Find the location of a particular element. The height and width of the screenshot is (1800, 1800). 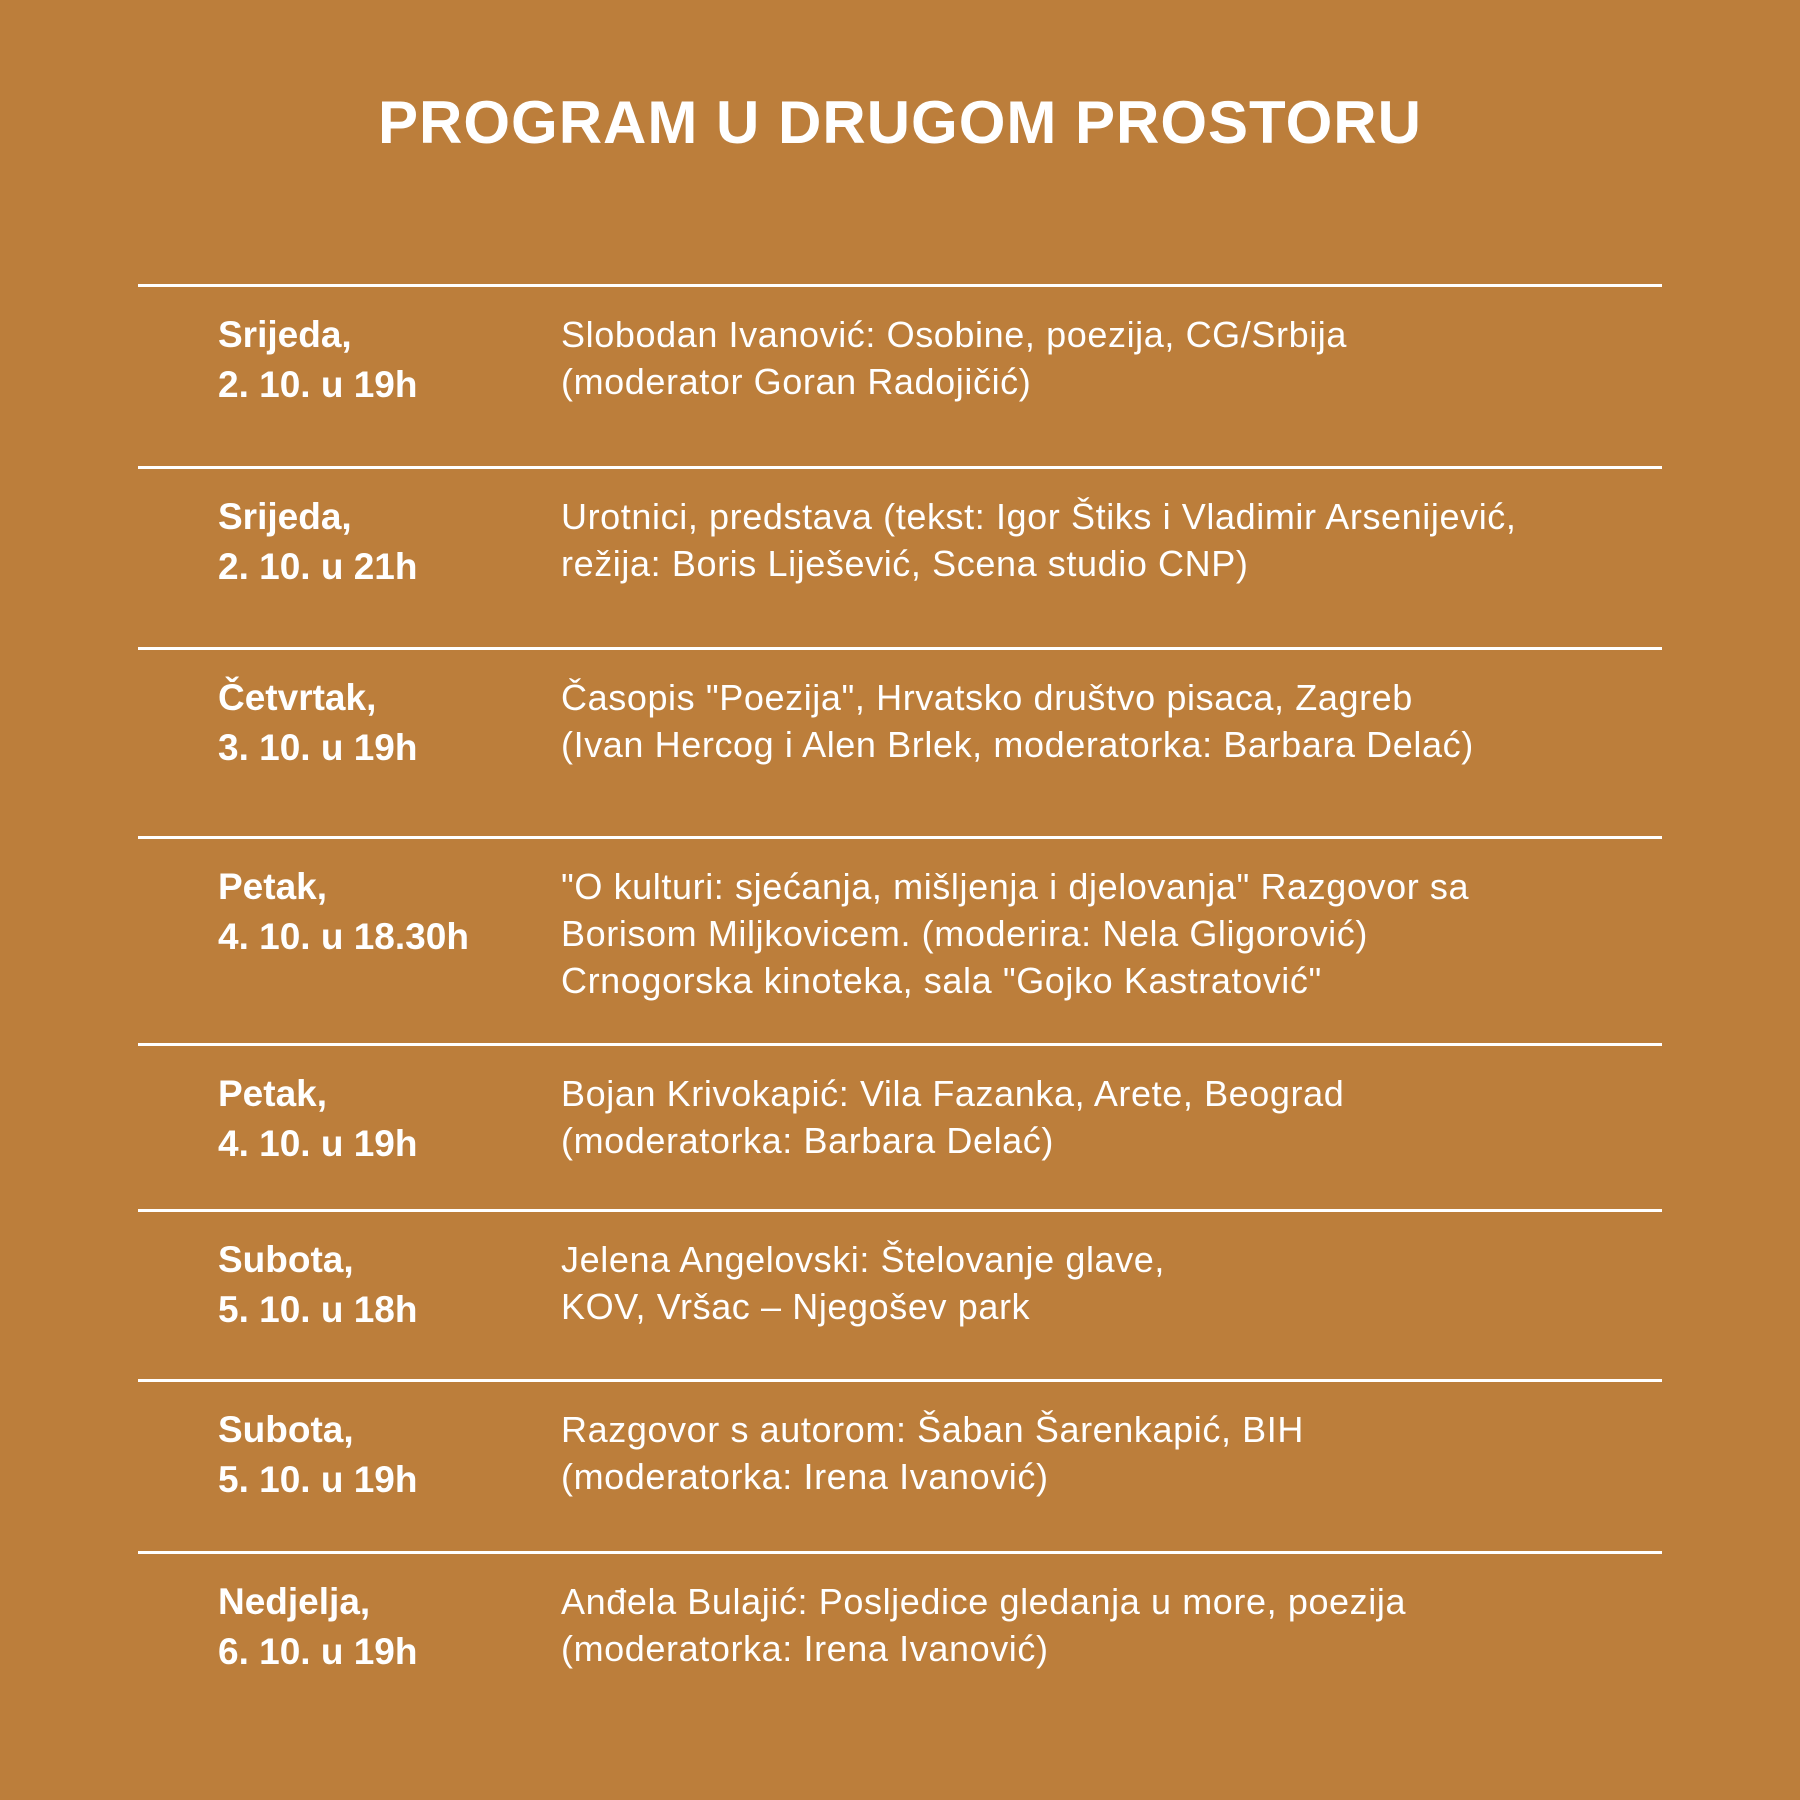

event-time: 6. 10. u 19h is located at coordinates (318, 1651).